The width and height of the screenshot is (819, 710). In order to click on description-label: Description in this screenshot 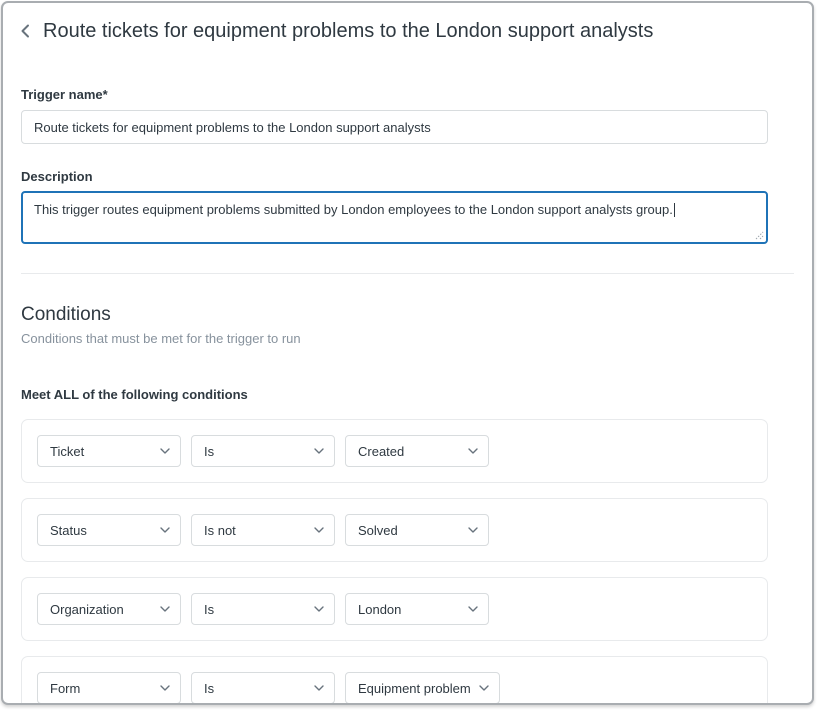, I will do `click(57, 176)`.